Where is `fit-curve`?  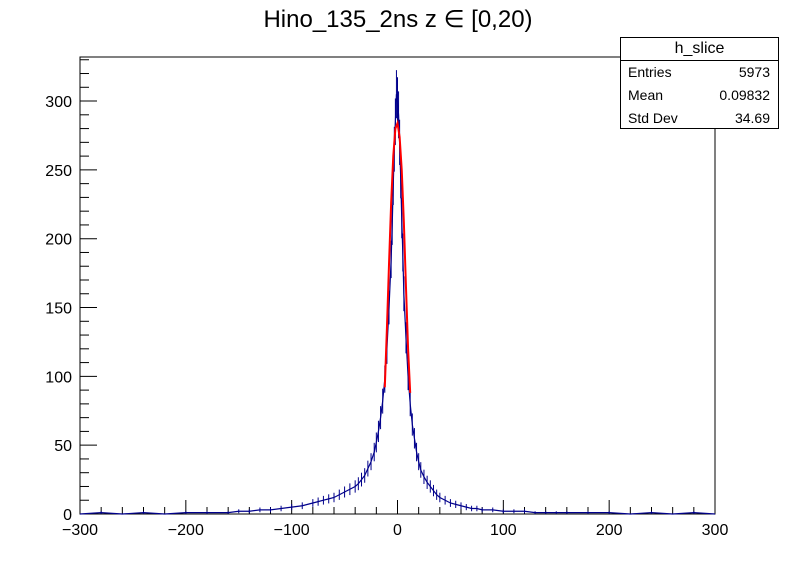
fit-curve is located at coordinates (397, 256).